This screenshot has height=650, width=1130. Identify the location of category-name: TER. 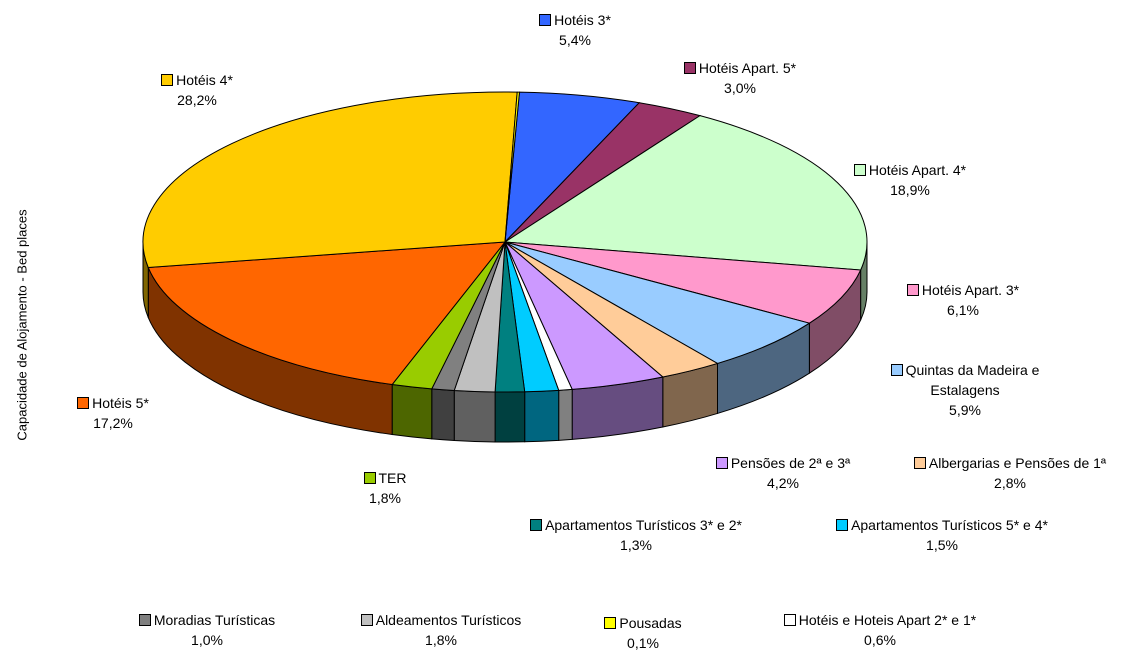
(392, 478).